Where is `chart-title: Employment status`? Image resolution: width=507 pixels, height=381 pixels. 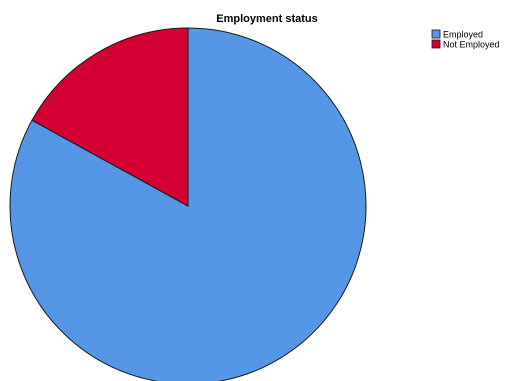
chart-title: Employment status is located at coordinates (266, 19).